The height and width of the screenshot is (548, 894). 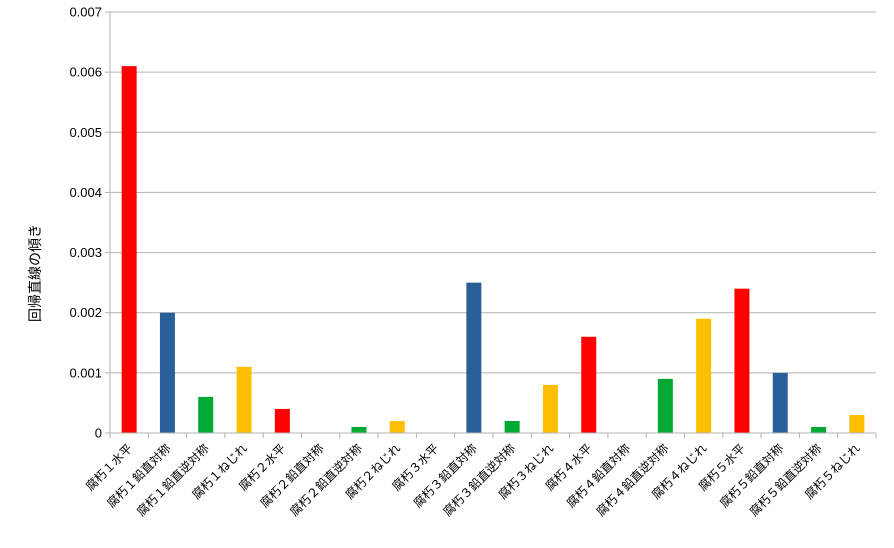 I want to click on category-label: 腐朽３鉛直対称, so click(x=445, y=476).